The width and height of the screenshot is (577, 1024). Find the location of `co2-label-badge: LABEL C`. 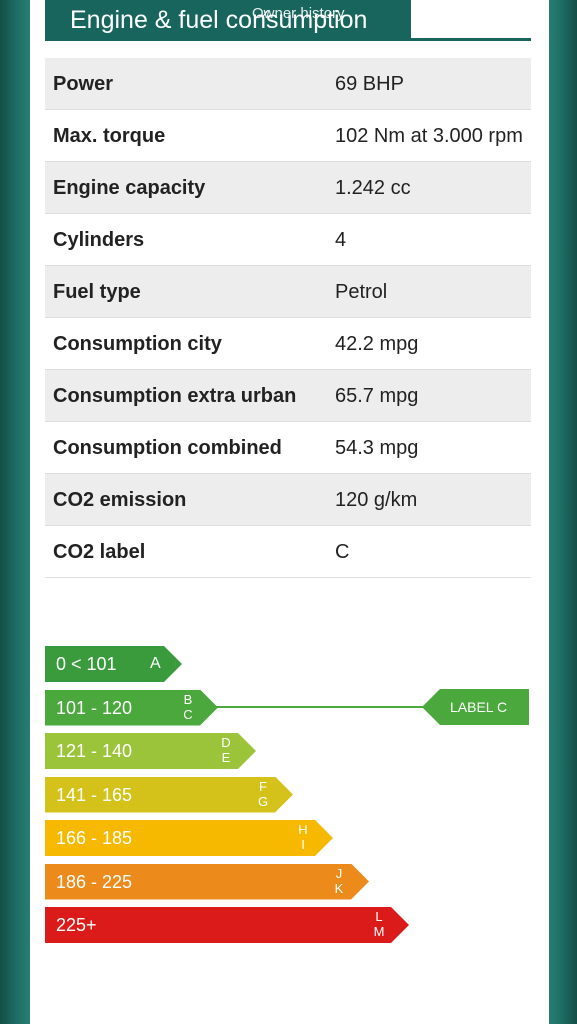

co2-label-badge: LABEL C is located at coordinates (475, 707).